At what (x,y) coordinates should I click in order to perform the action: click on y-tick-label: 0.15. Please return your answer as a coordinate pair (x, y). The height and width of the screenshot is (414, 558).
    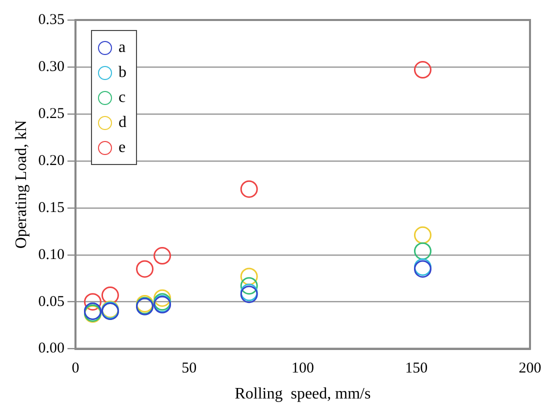
    Looking at the image, I should click on (51, 208).